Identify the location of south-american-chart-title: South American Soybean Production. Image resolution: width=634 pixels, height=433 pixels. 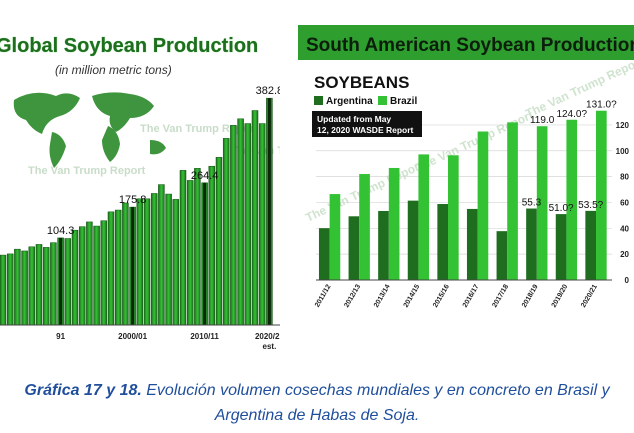
(470, 45).